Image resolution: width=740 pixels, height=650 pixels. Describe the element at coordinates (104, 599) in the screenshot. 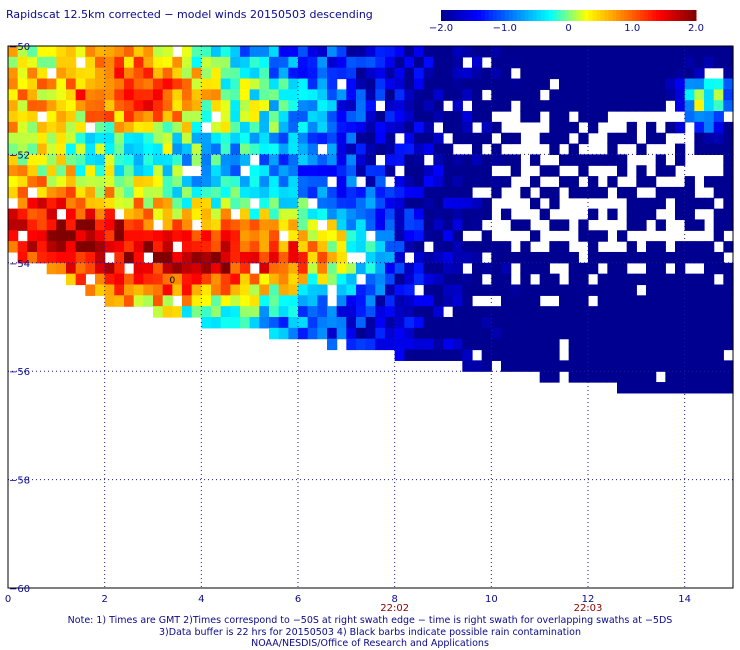

I see `x-tick-label: 2` at that location.